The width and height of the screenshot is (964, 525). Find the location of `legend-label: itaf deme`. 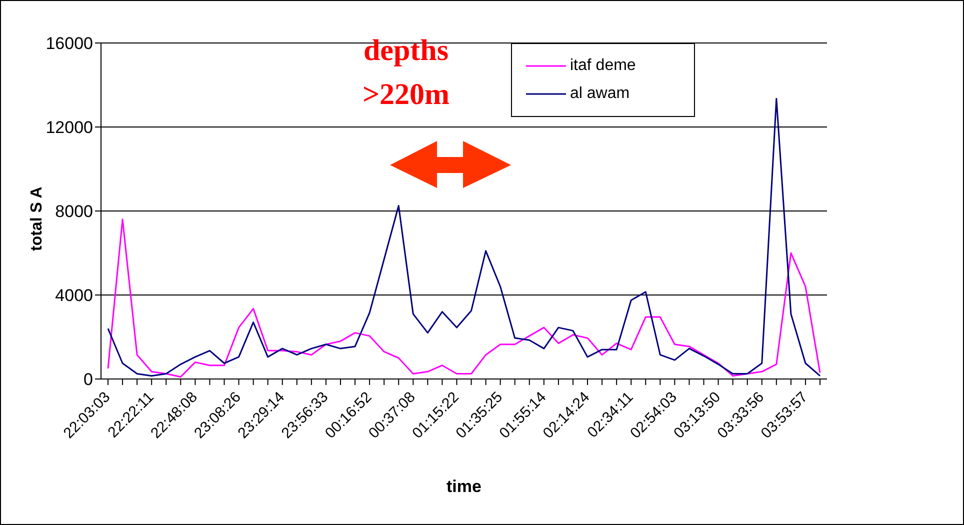

legend-label: itaf deme is located at coordinates (603, 66).